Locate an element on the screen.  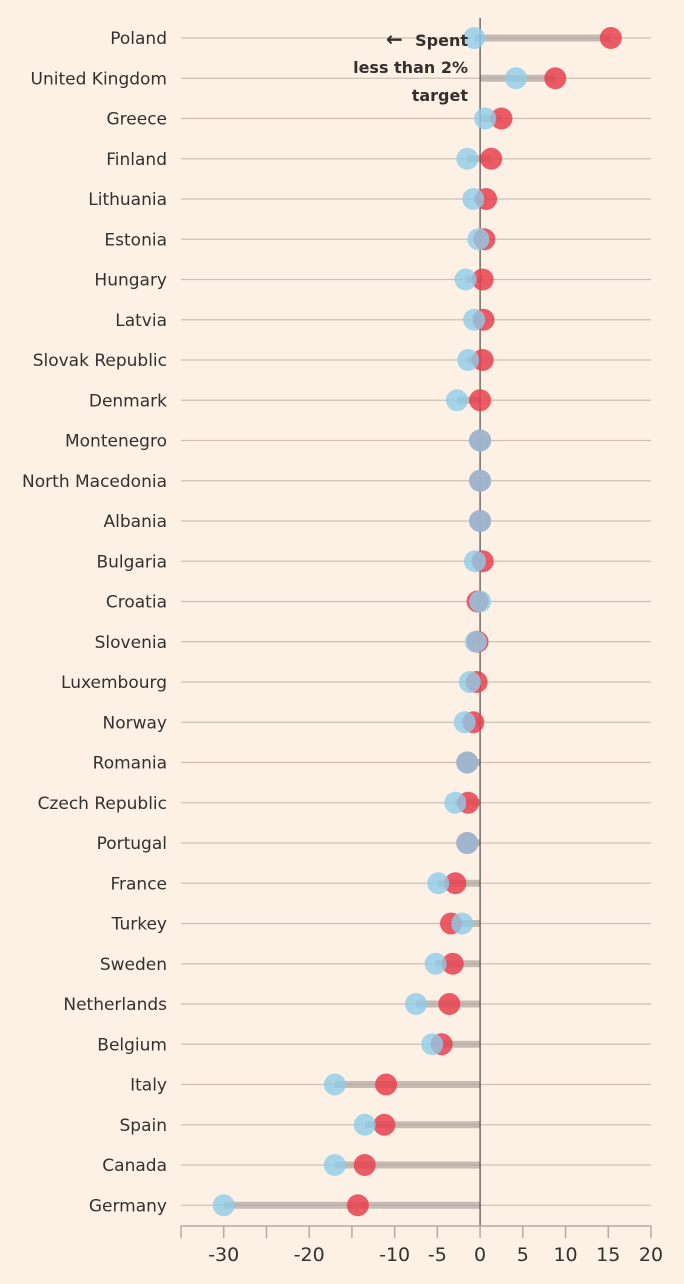
annotation-line-2: less than 2% is located at coordinates (410, 67).